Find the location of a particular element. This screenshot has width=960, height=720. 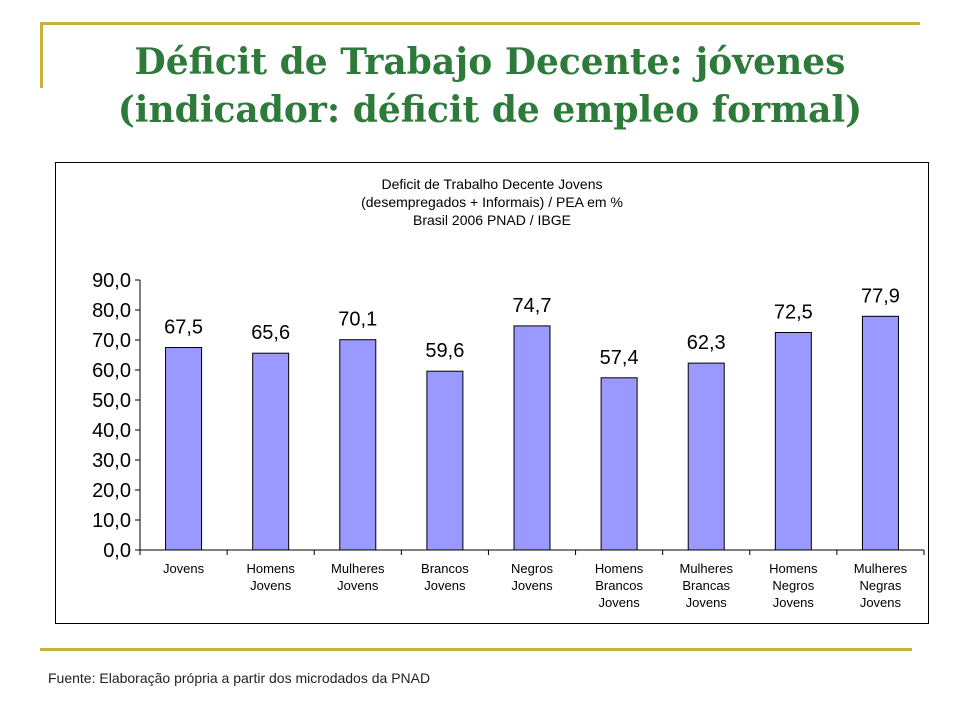

bottom-rule is located at coordinates (476, 649).